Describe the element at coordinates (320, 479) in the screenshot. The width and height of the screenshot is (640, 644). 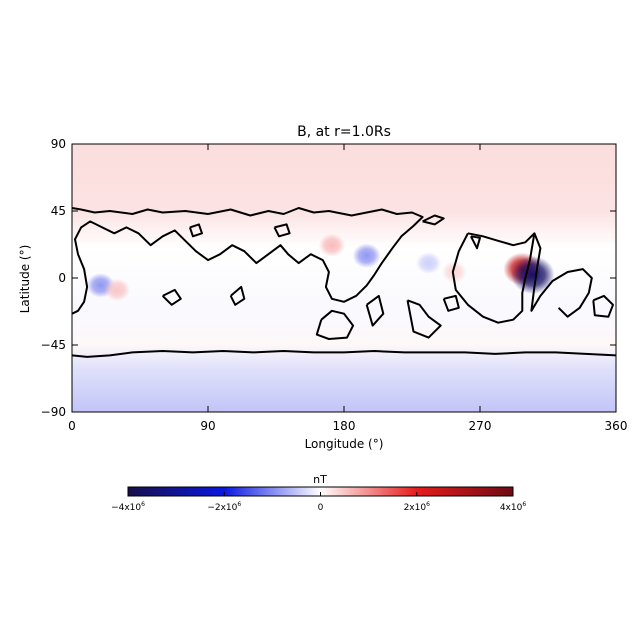
I see `colorbar-label: nT` at that location.